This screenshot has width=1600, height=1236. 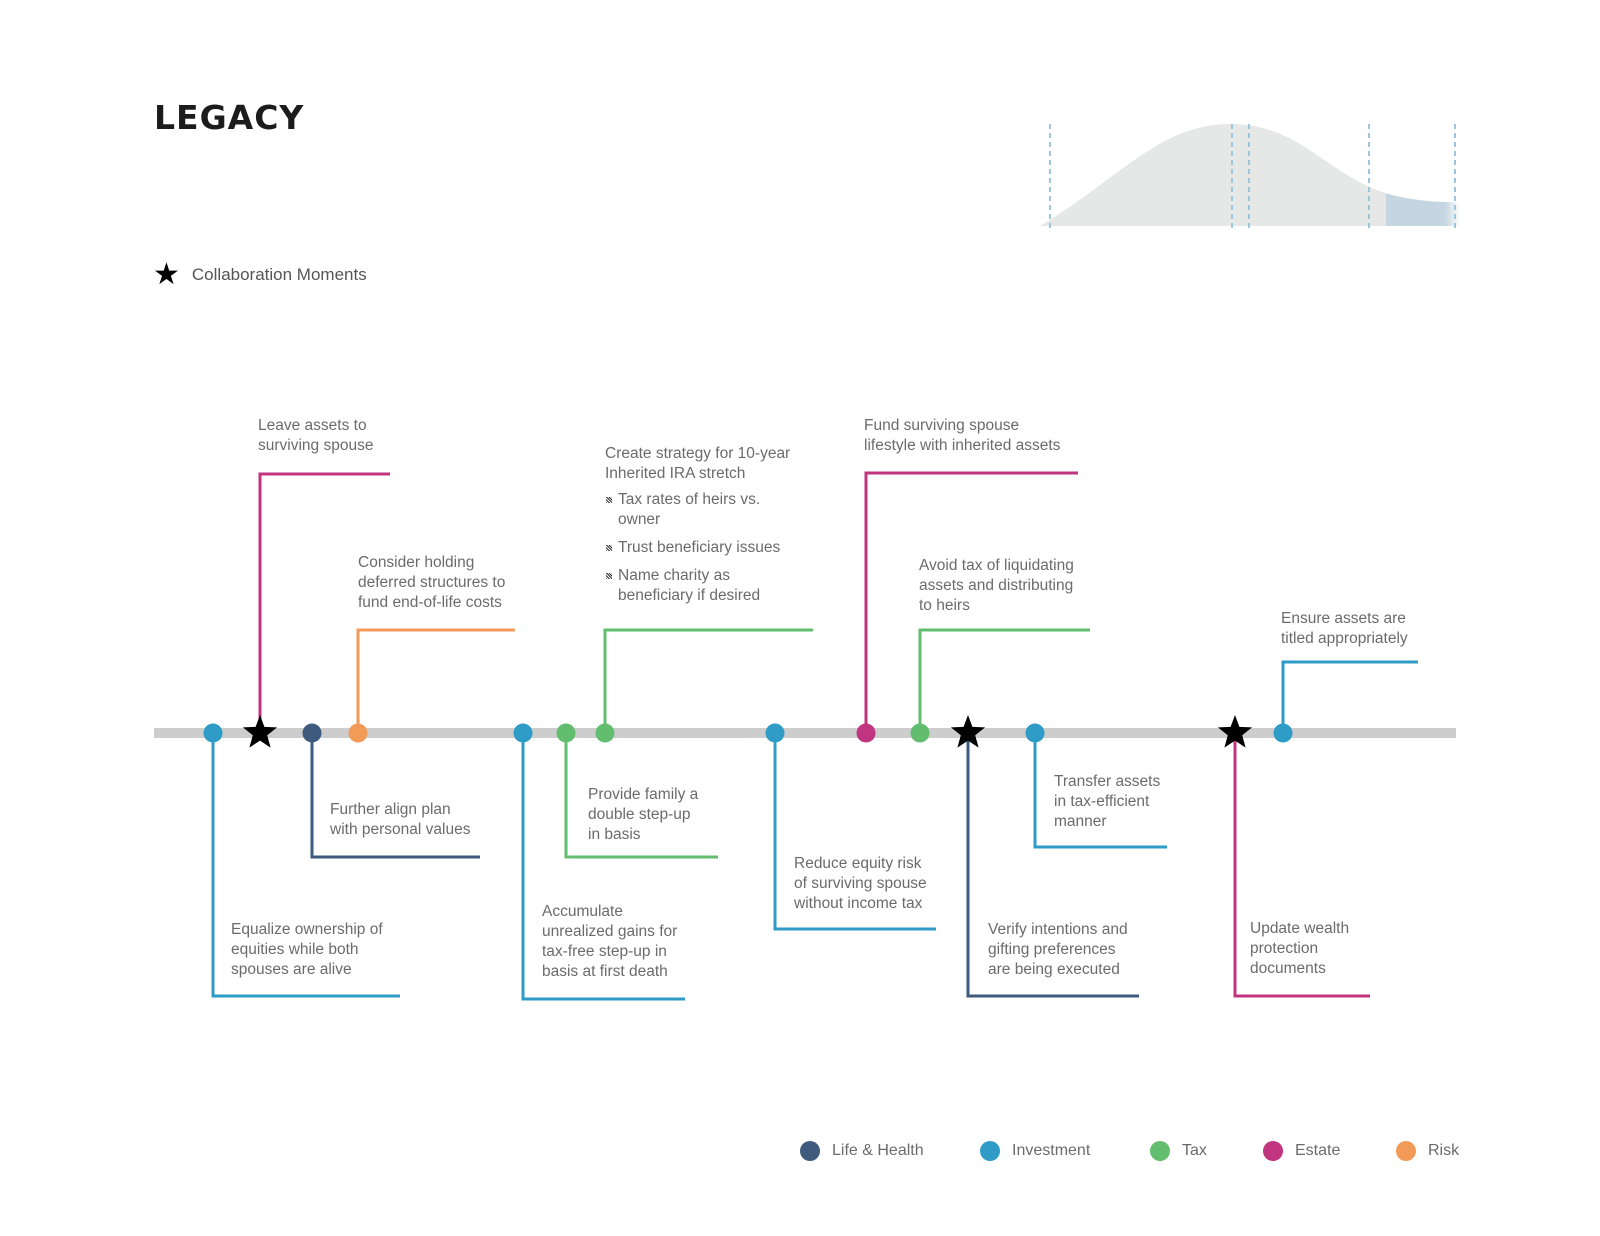 What do you see at coordinates (639, 519) in the screenshot?
I see `event-bullet-line: owner` at bounding box center [639, 519].